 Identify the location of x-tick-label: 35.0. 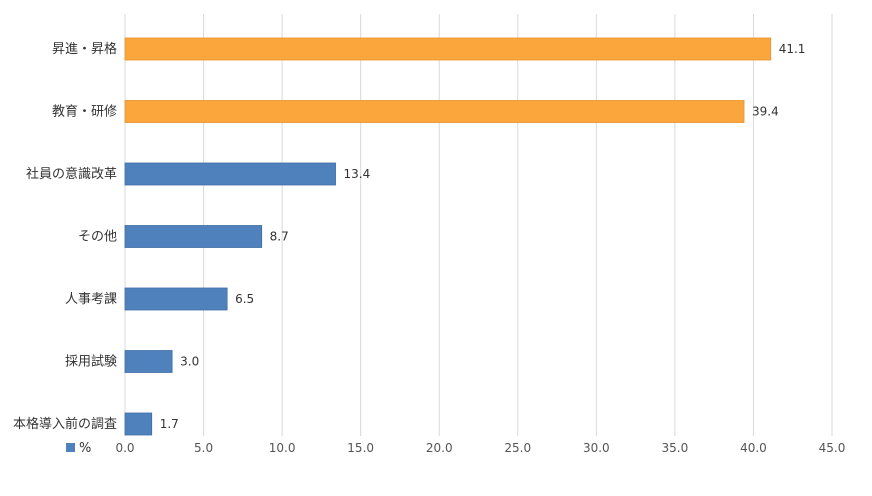
(675, 448).